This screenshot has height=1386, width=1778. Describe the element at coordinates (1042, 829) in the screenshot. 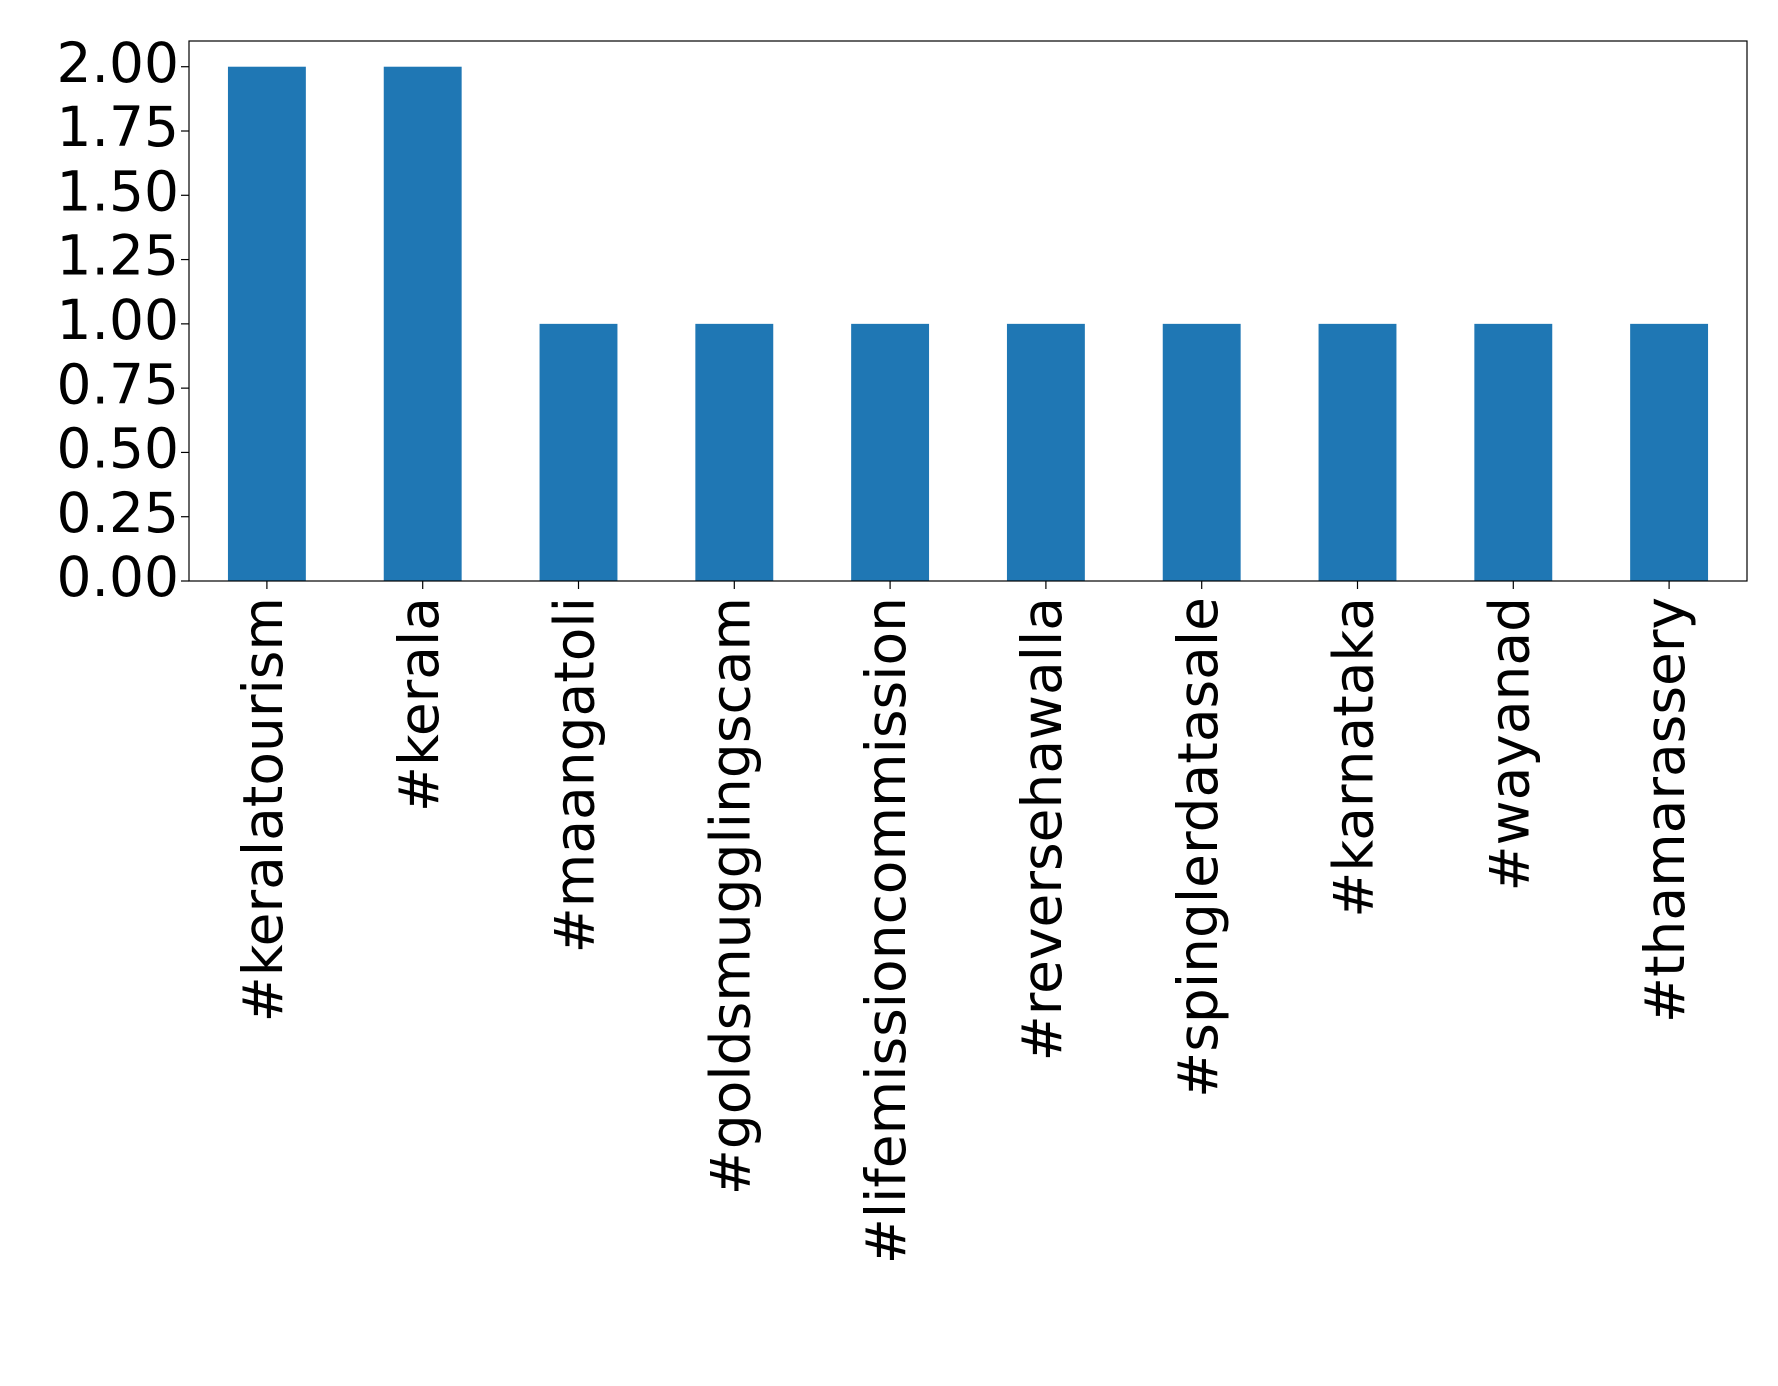

I see `x-tick-label: #reversehawalla` at that location.